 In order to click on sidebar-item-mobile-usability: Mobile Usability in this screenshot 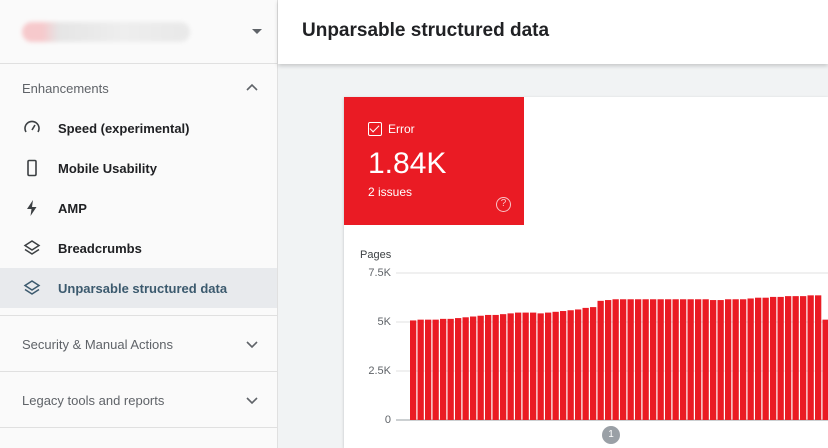, I will do `click(138, 168)`.